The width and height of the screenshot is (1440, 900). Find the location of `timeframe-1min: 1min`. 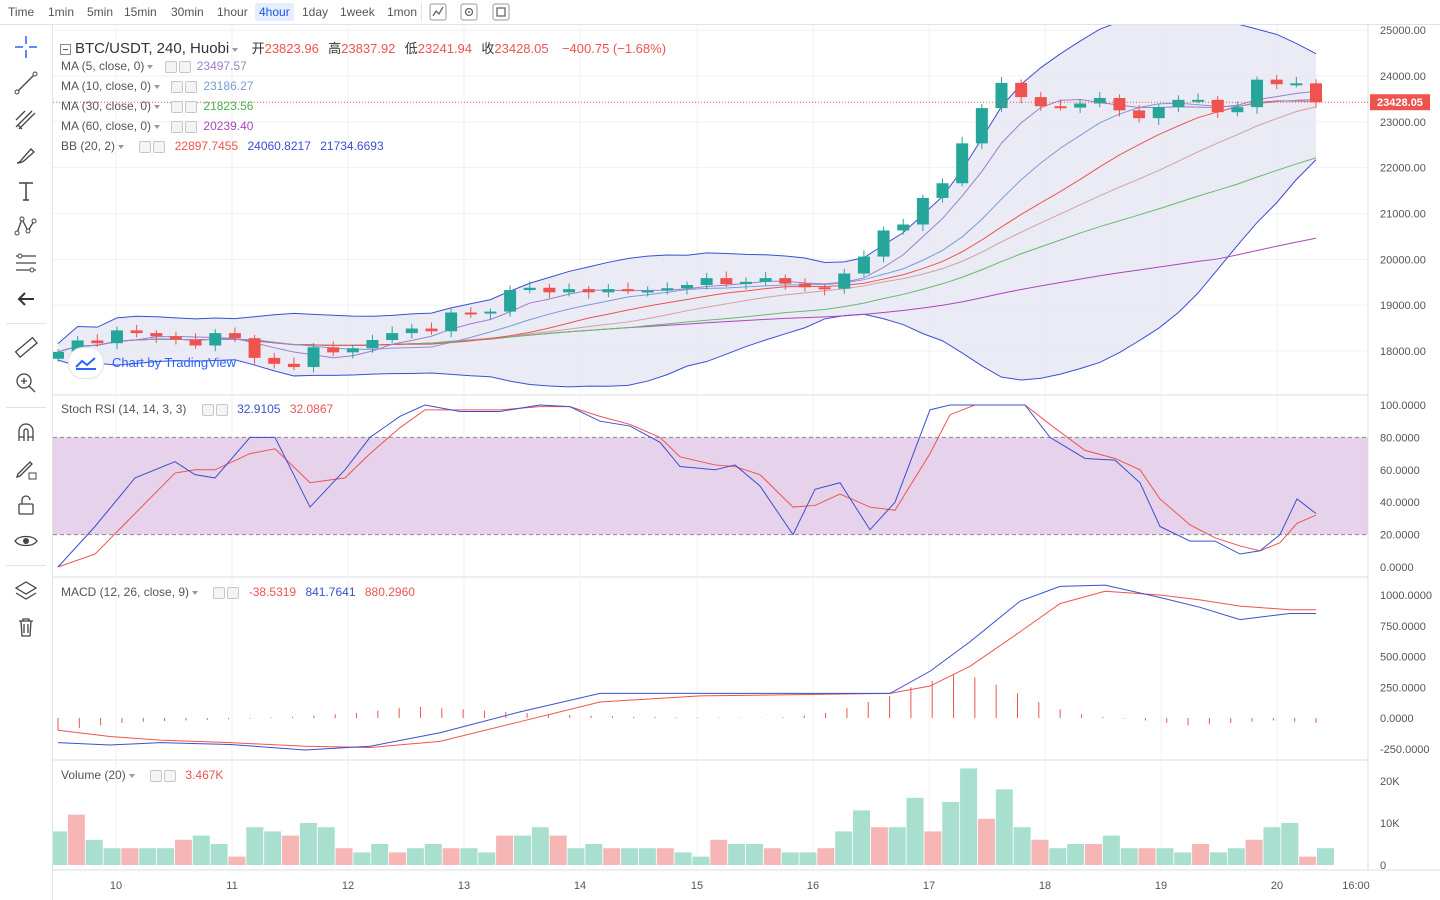

timeframe-1min: 1min is located at coordinates (61, 12).